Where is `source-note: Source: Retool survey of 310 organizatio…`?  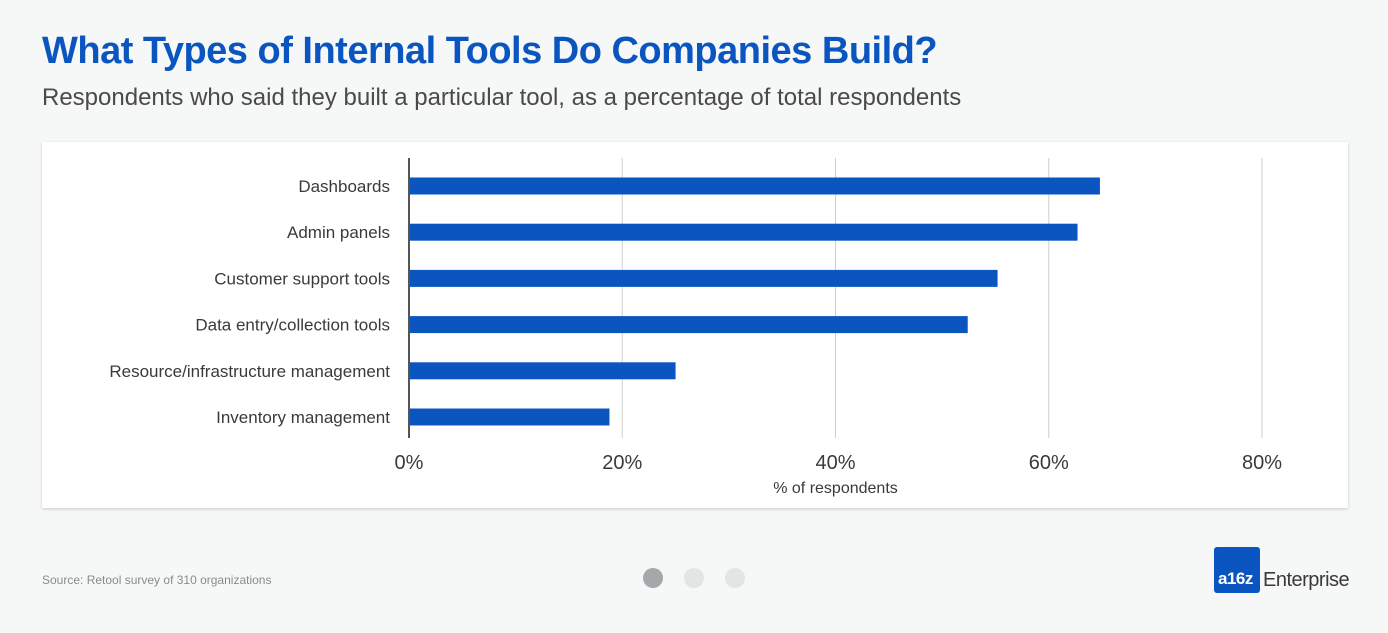 source-note: Source: Retool survey of 310 organizatio… is located at coordinates (157, 580).